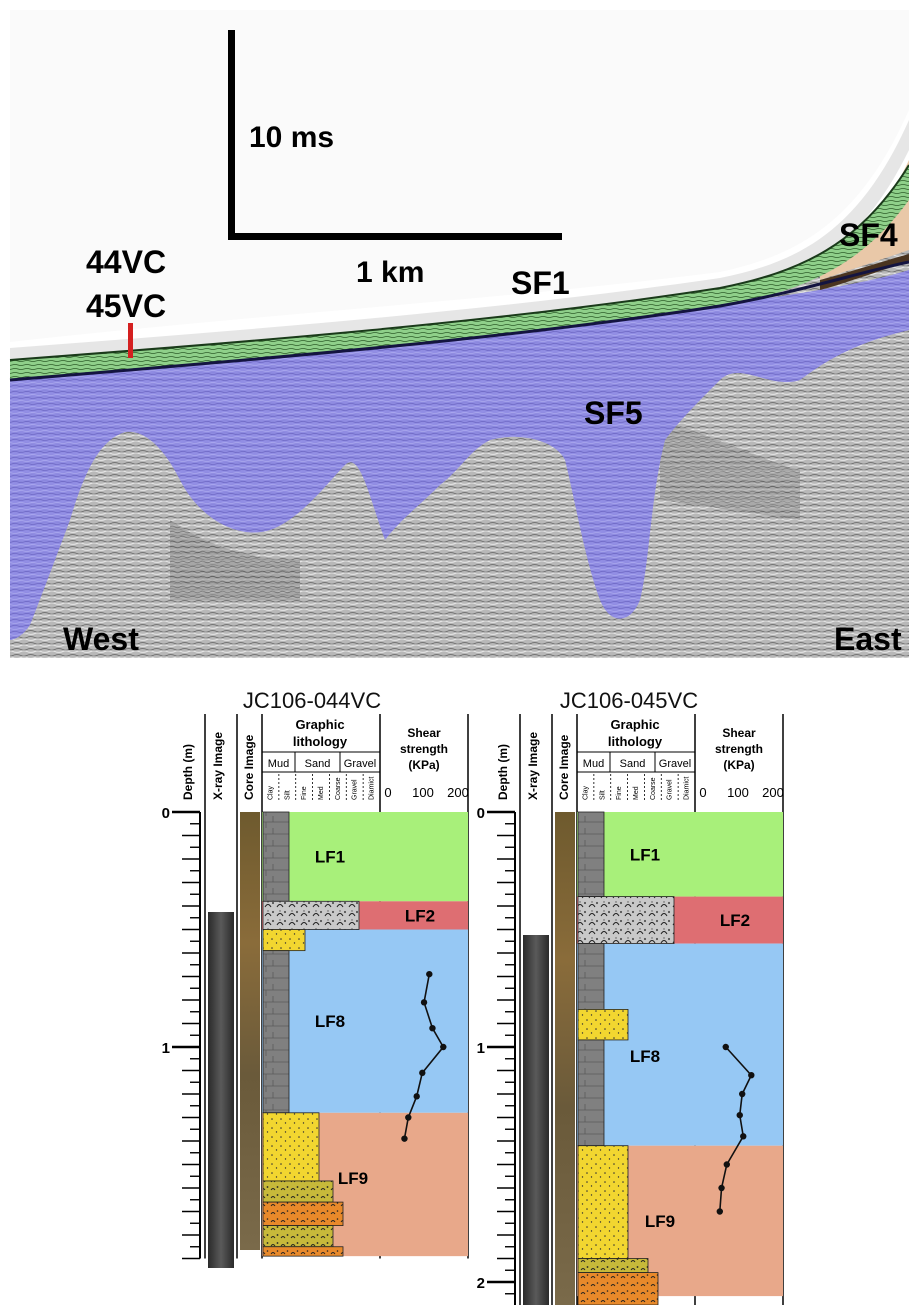  I want to click on time-scale-label: 10 ms, so click(291, 137).